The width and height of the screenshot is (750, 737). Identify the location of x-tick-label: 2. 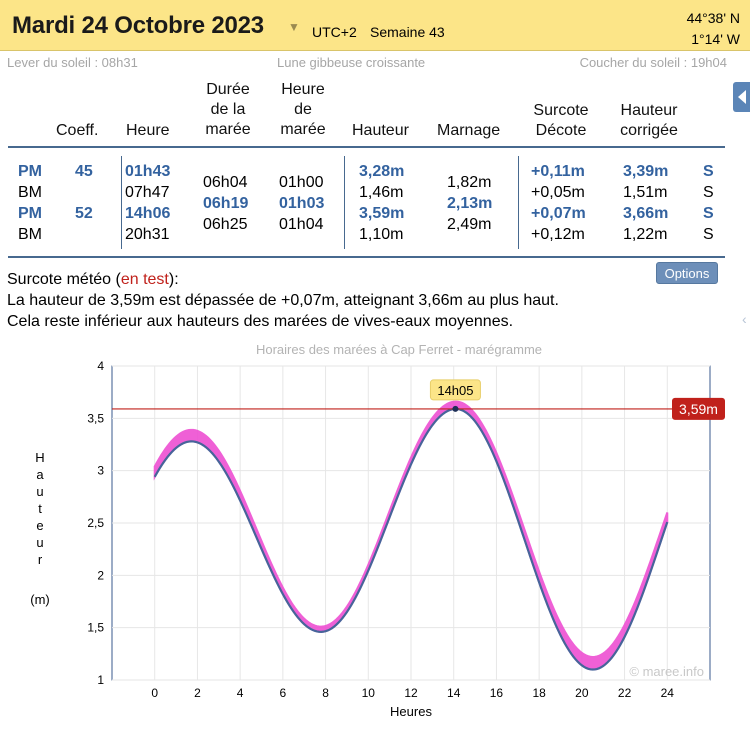
(197, 693).